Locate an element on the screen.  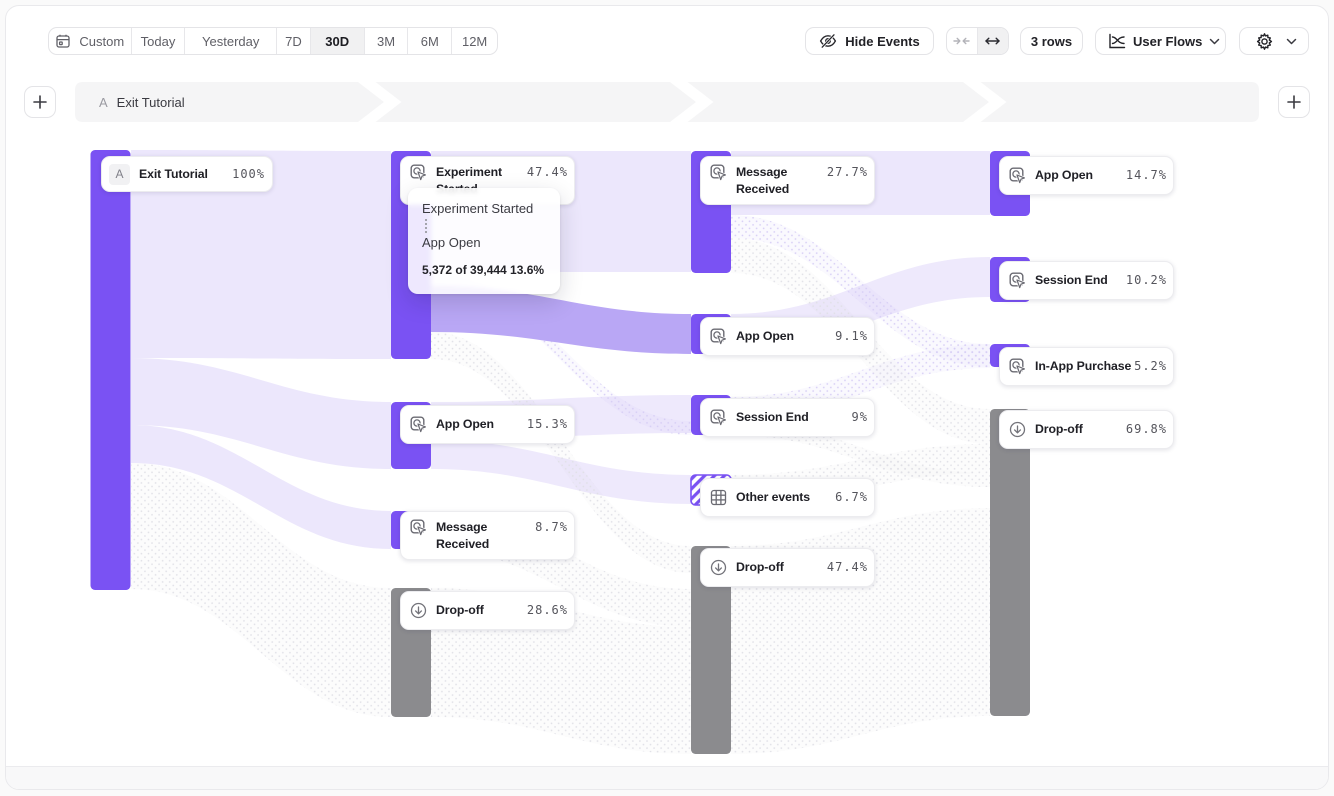
collapse-columns-button is located at coordinates (962, 41).